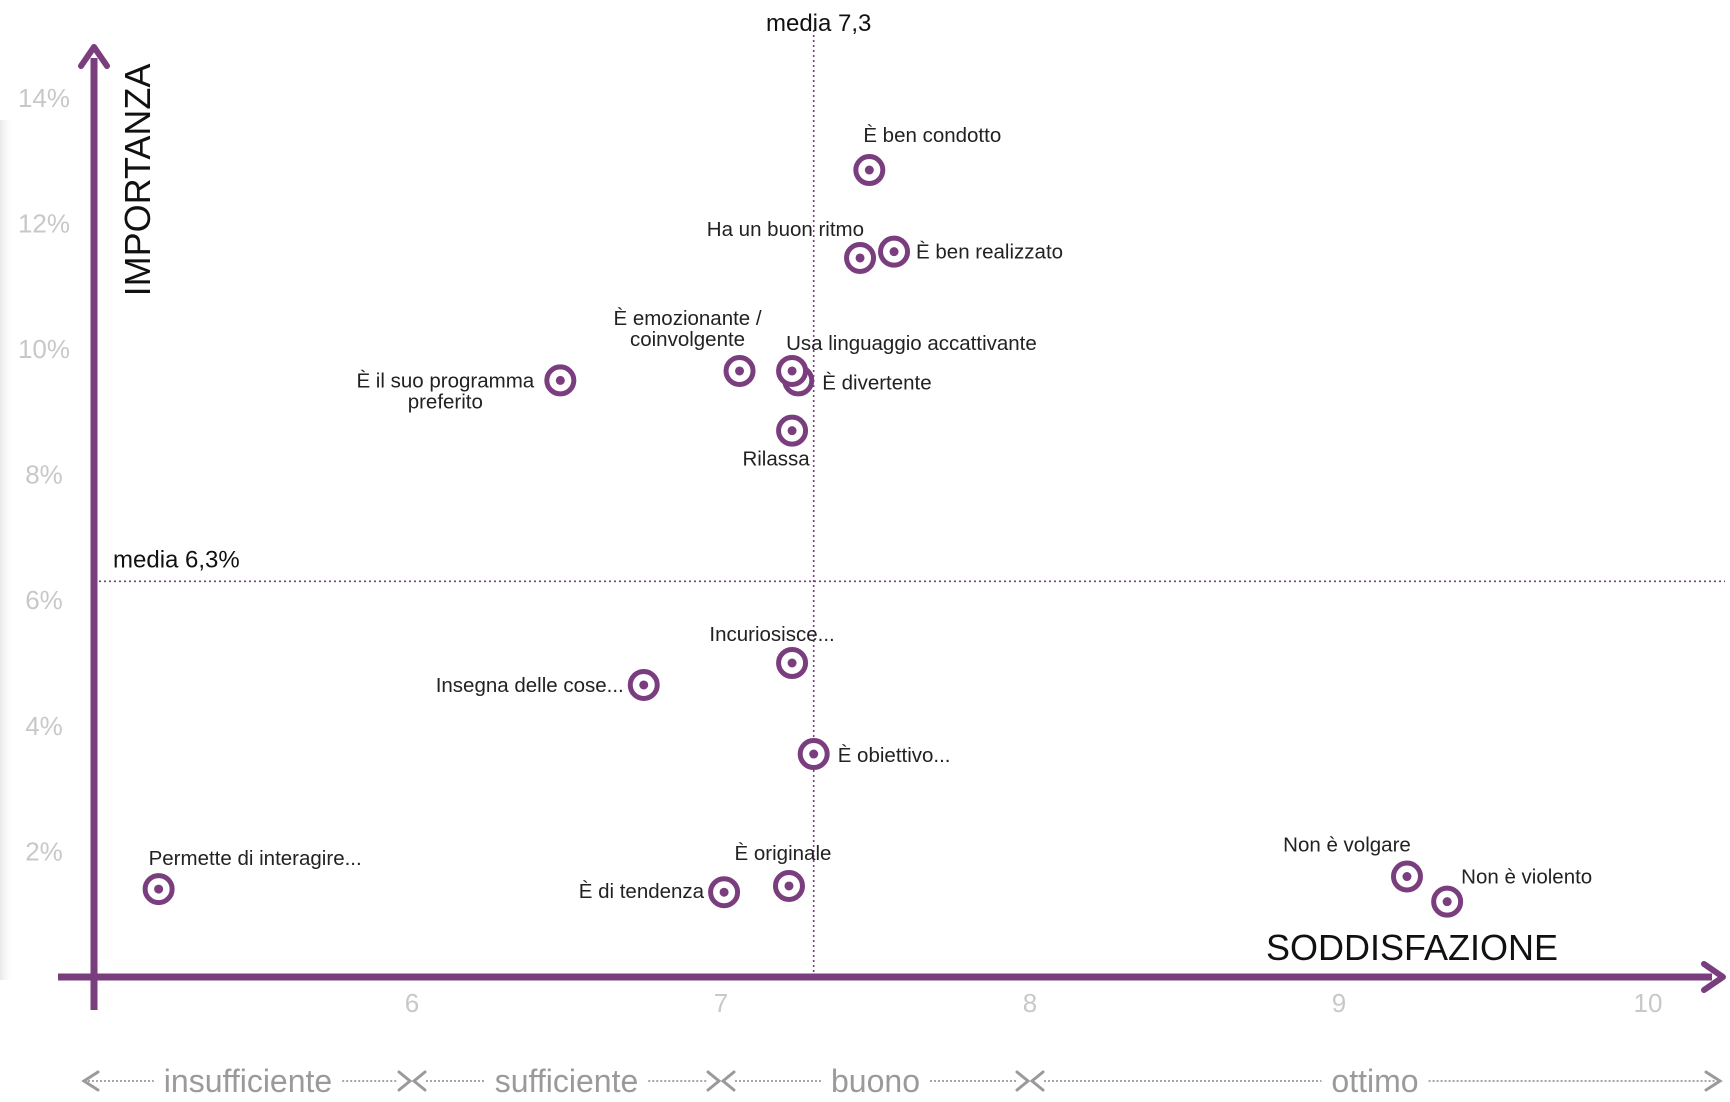 This screenshot has height=1102, width=1730. Describe the element at coordinates (876, 382) in the screenshot. I see `data-point-label: È divertente` at that location.